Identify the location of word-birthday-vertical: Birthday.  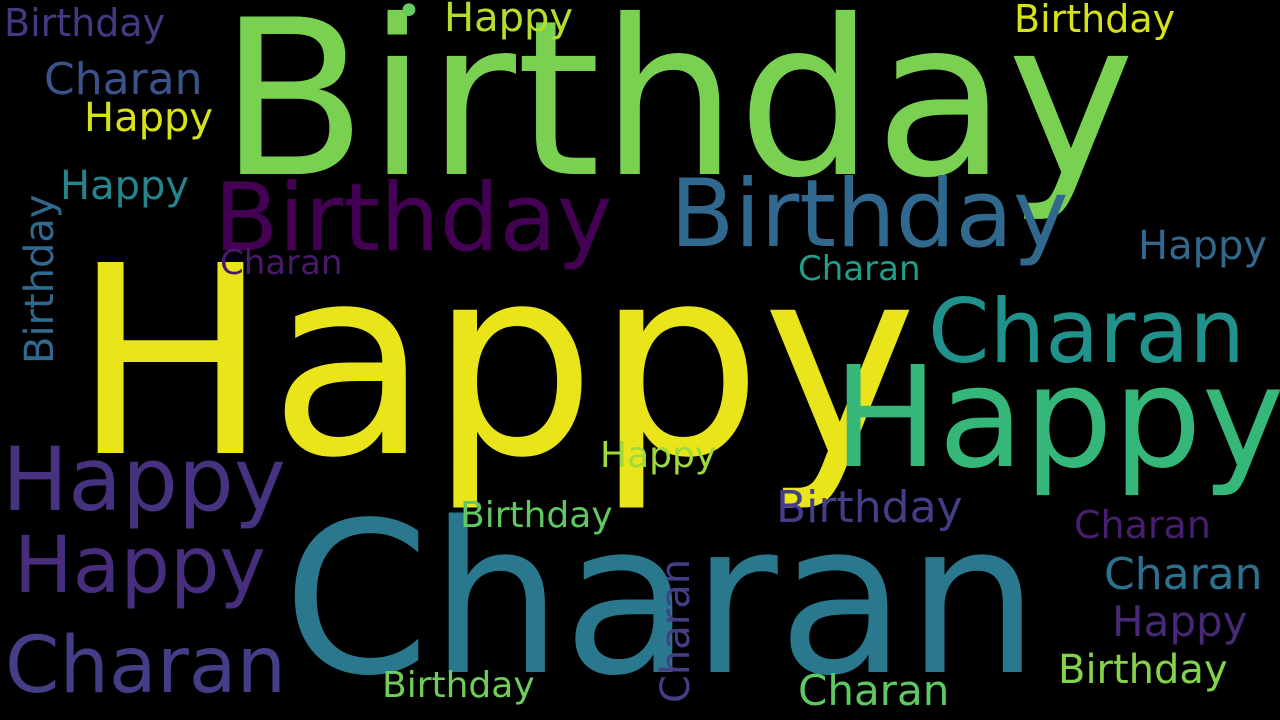
(40, 279).